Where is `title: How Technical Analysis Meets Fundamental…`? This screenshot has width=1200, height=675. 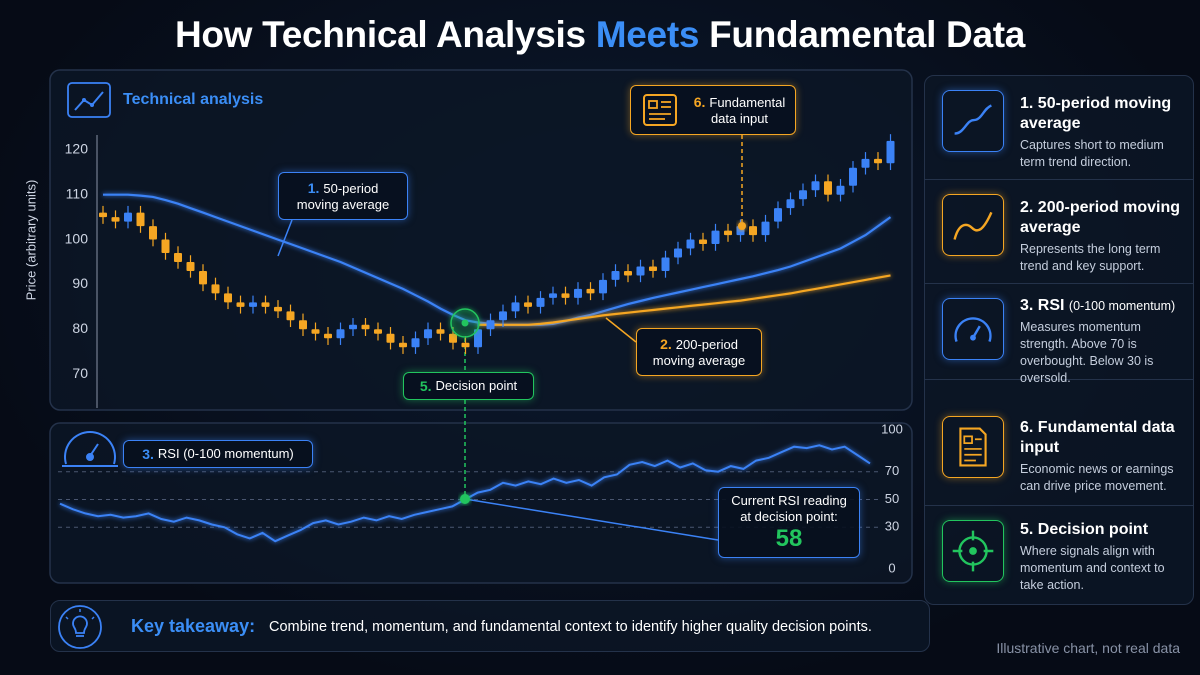 title: How Technical Analysis Meets Fundamental… is located at coordinates (600, 35).